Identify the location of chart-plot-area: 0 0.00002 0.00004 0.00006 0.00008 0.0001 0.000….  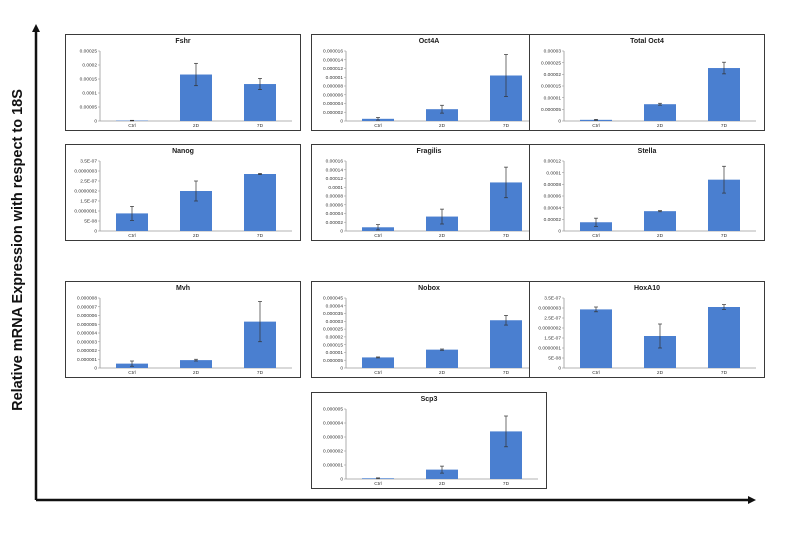
(650, 199).